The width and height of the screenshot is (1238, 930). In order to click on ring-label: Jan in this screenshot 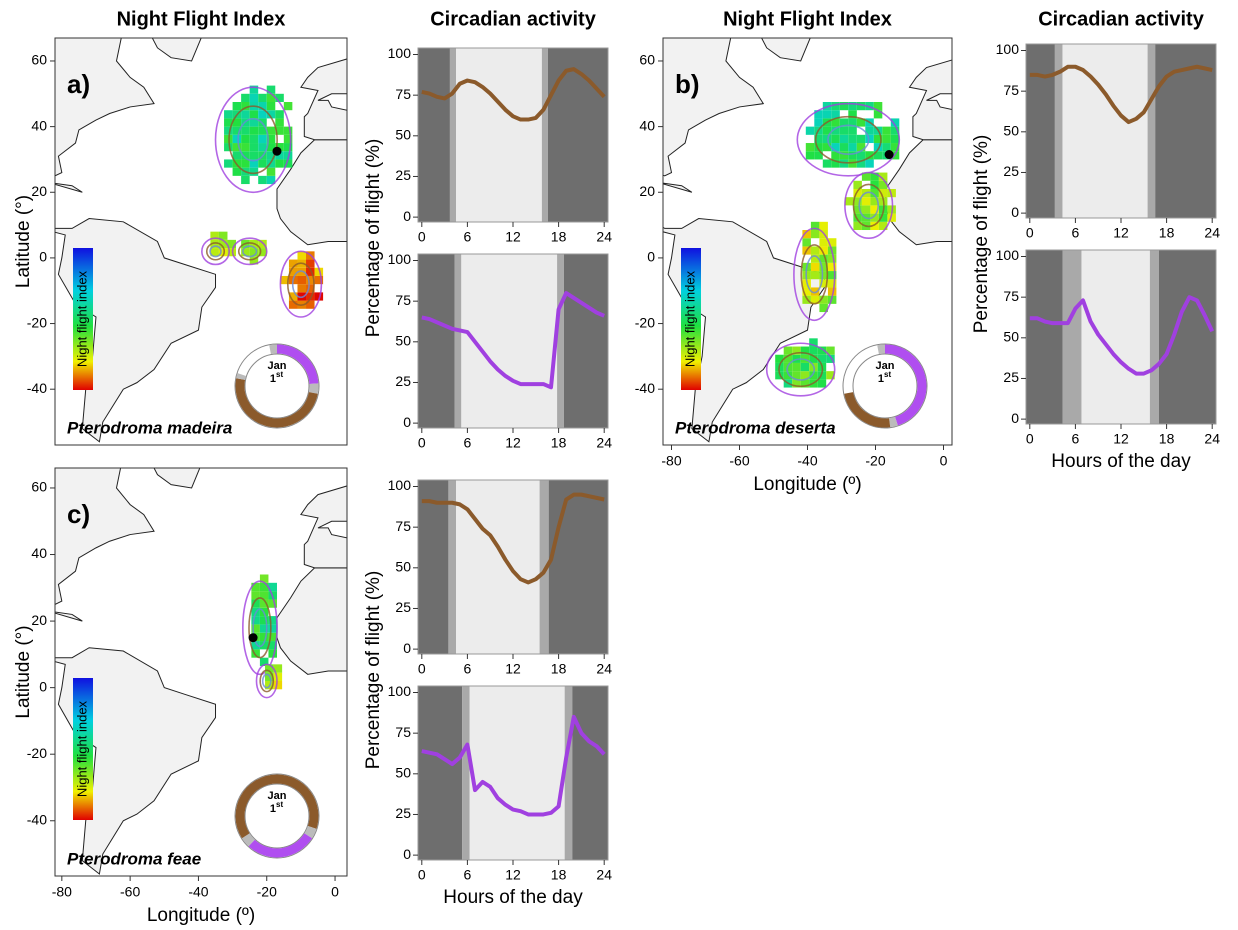, I will do `click(277, 366)`.